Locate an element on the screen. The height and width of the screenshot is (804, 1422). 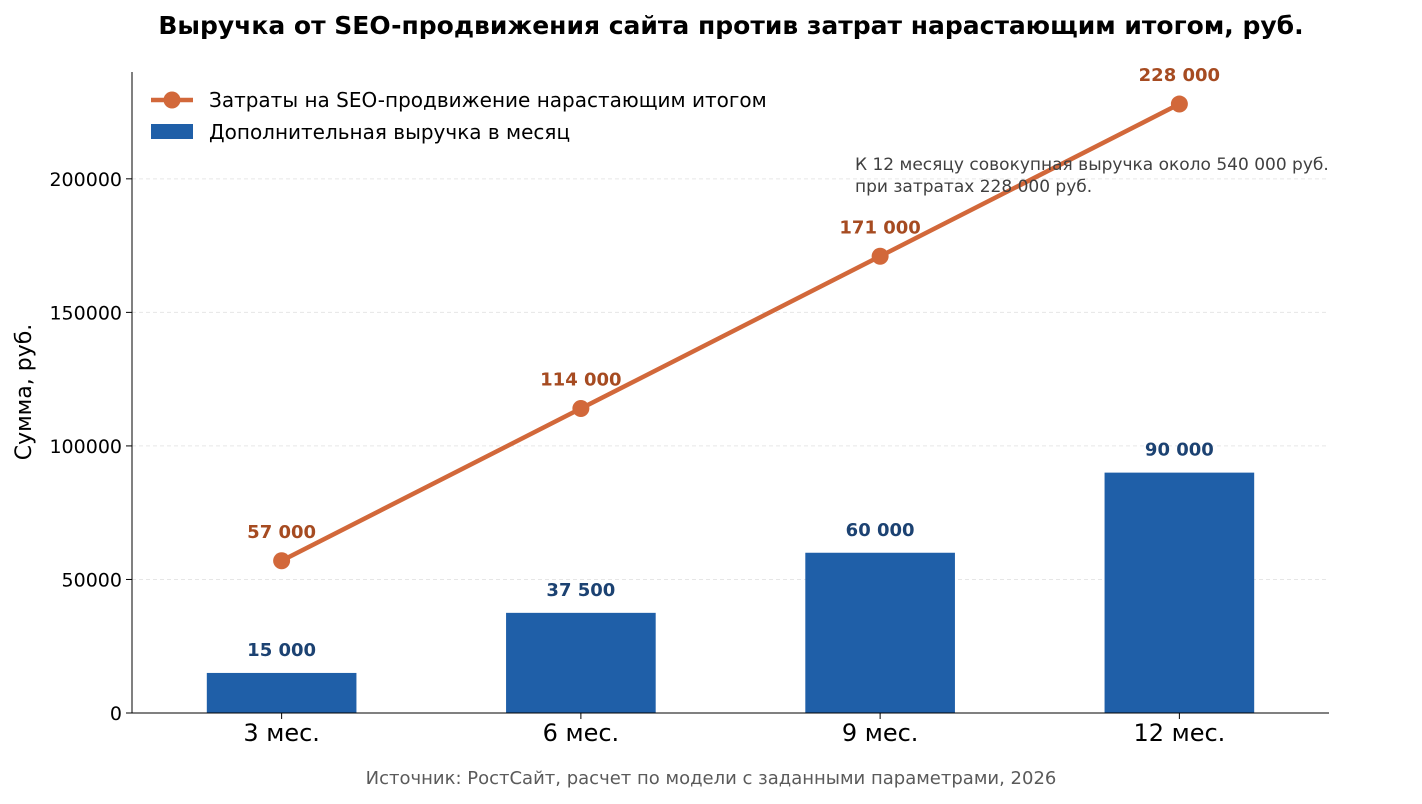
bar-value-label: 90 000 is located at coordinates (1179, 450).